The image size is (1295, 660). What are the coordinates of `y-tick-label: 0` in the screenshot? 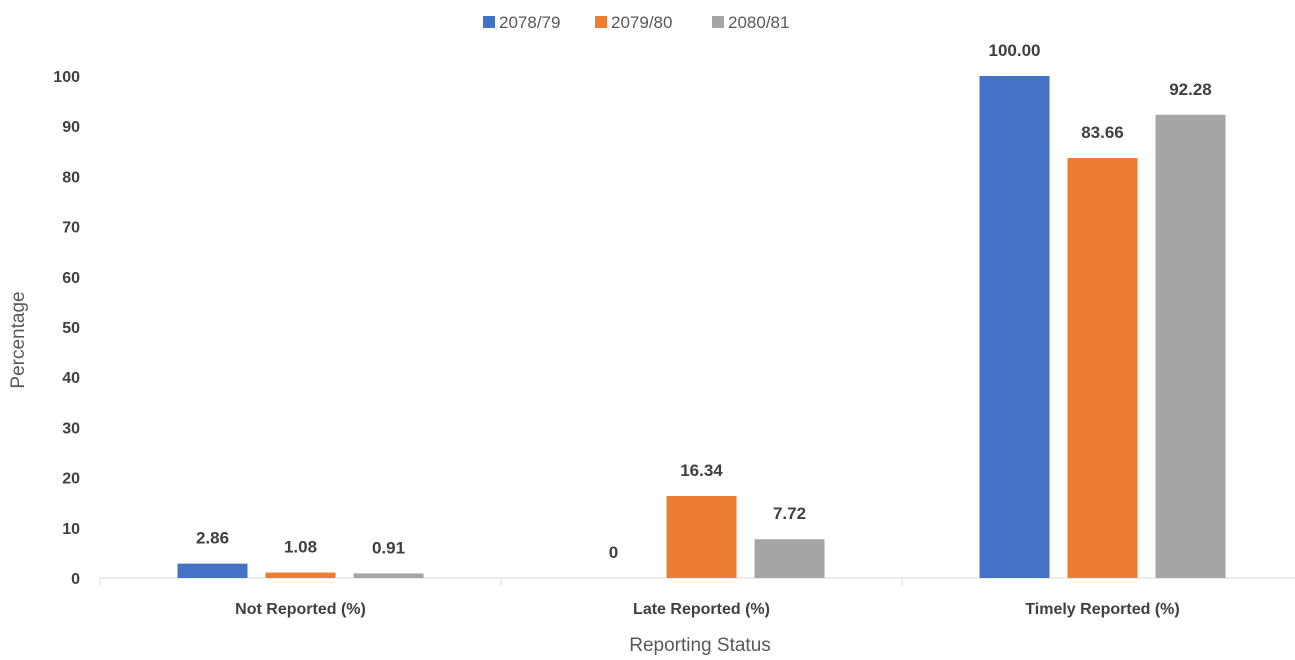 It's located at (75, 579).